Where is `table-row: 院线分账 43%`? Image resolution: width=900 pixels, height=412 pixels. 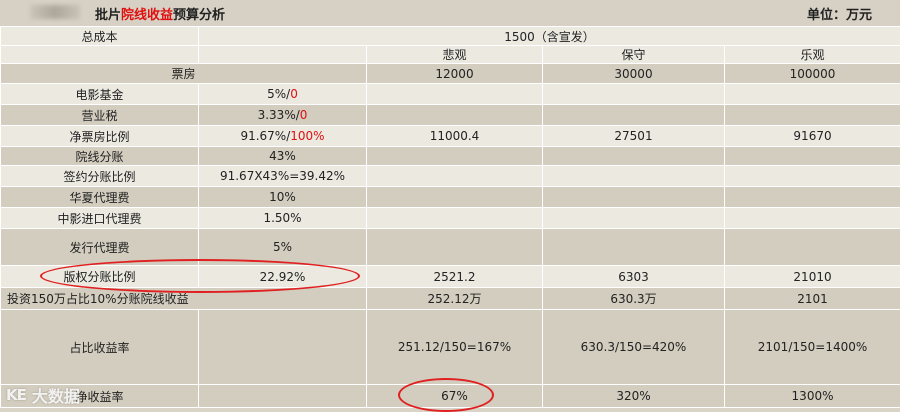
table-row: 院线分账 43% is located at coordinates (450, 156).